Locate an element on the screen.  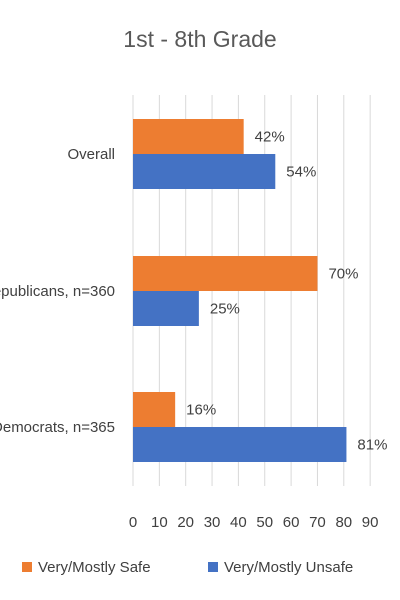
x-tick-label: 60 is located at coordinates (291, 522).